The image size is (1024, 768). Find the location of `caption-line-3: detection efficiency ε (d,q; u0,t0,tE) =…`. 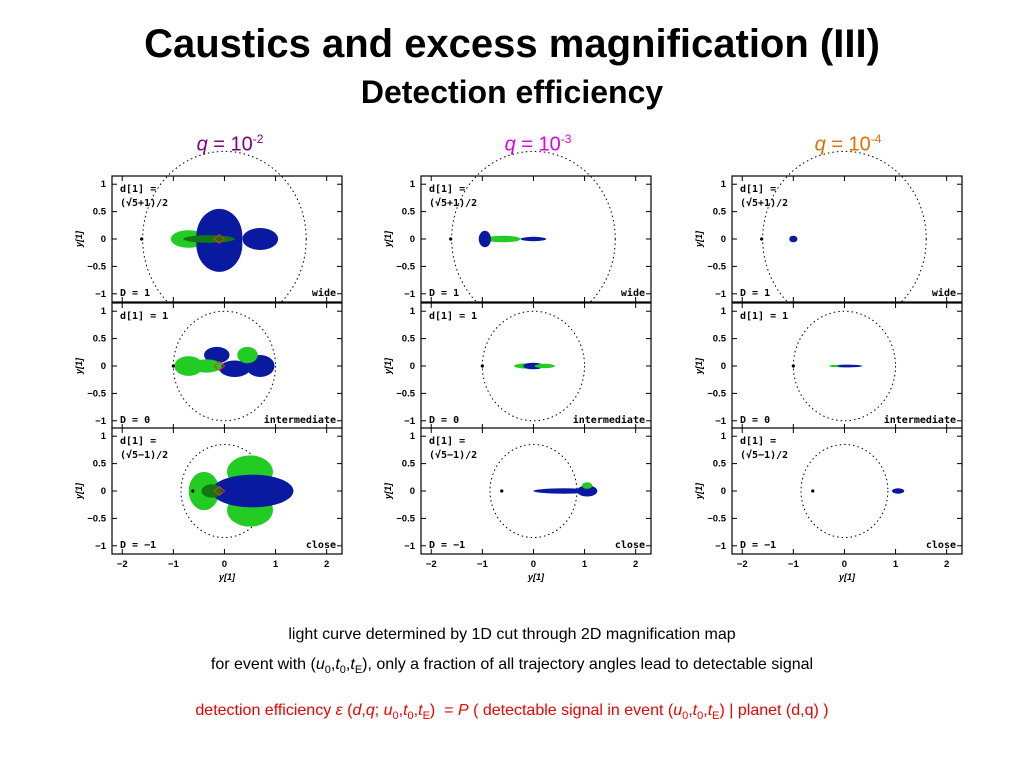

caption-line-3: detection efficiency ε (d,q; u0,t0,tE) =… is located at coordinates (512, 712).